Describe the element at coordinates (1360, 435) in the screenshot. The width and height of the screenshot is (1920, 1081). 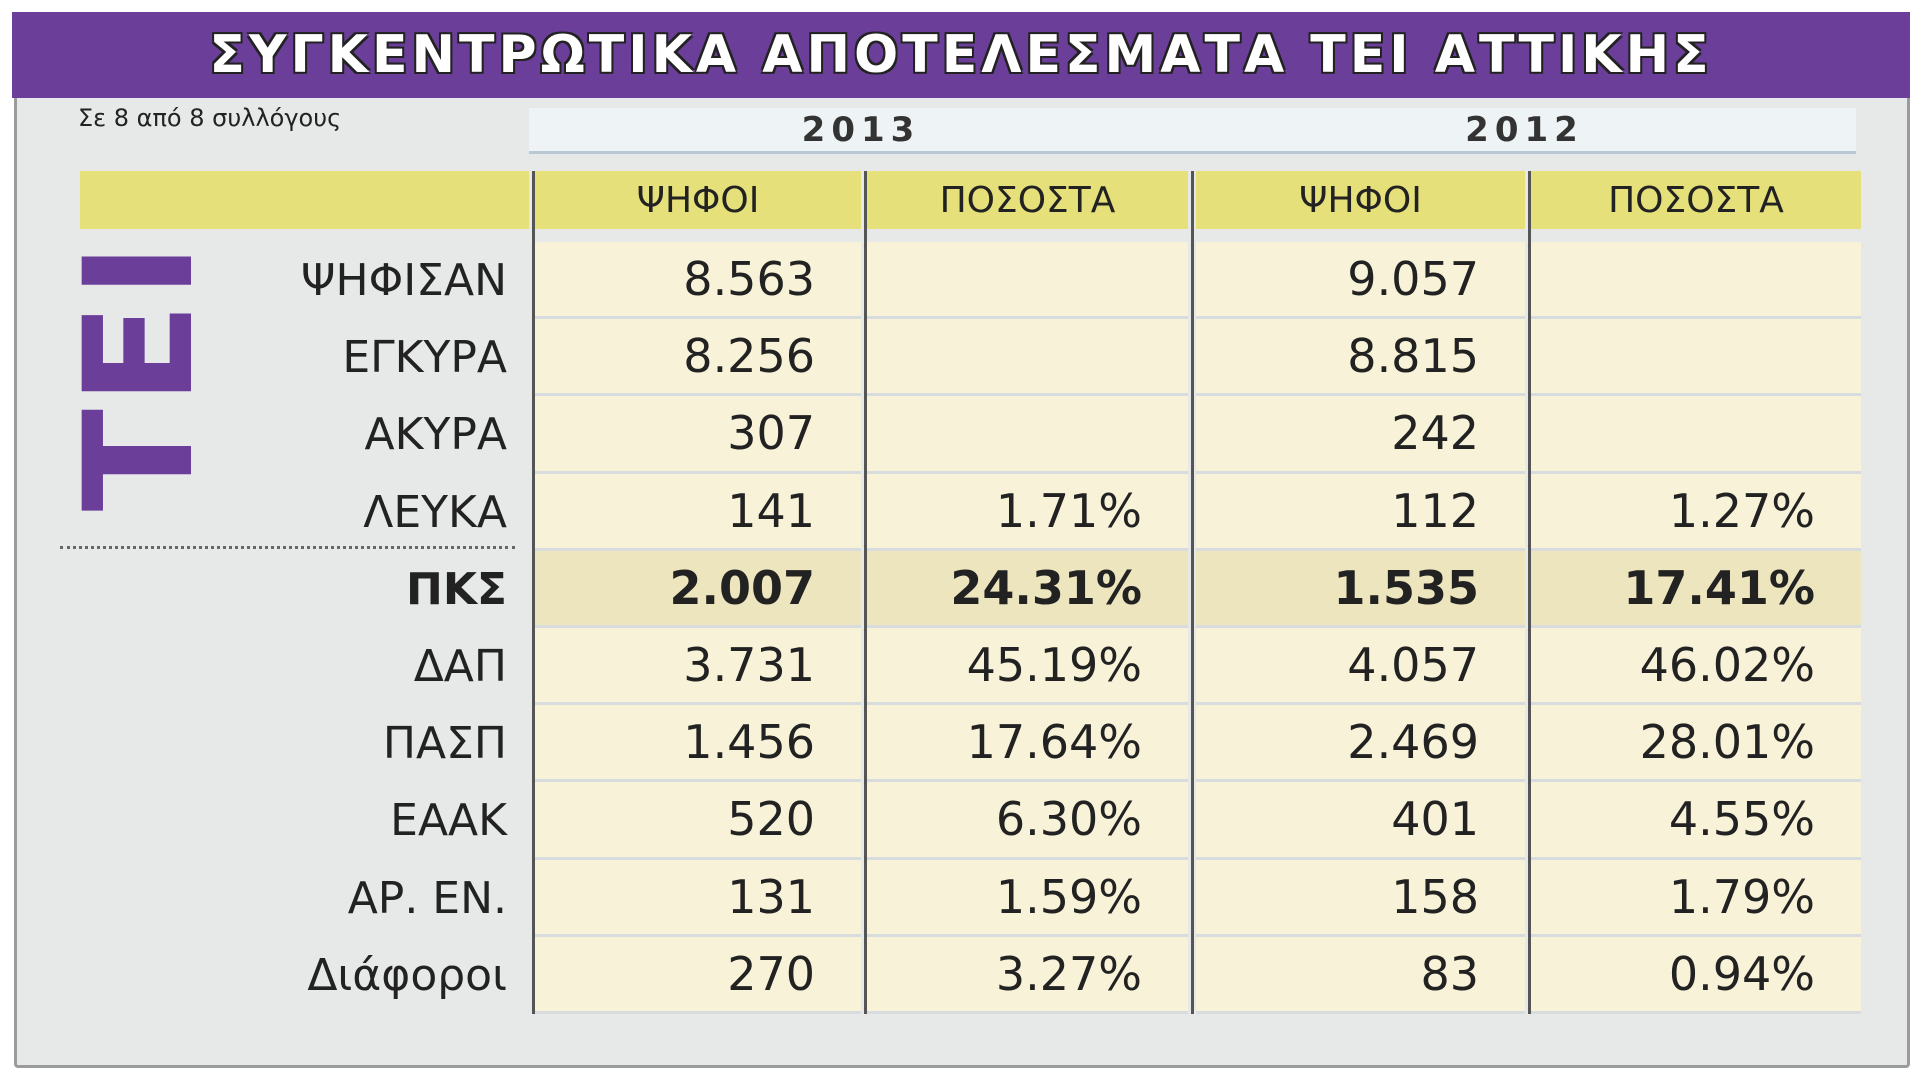
I see `cell: 242` at that location.